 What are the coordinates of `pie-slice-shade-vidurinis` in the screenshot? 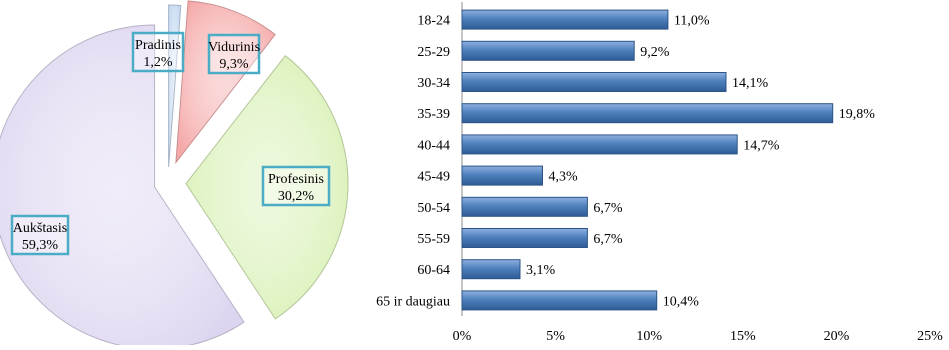 It's located at (225, 81).